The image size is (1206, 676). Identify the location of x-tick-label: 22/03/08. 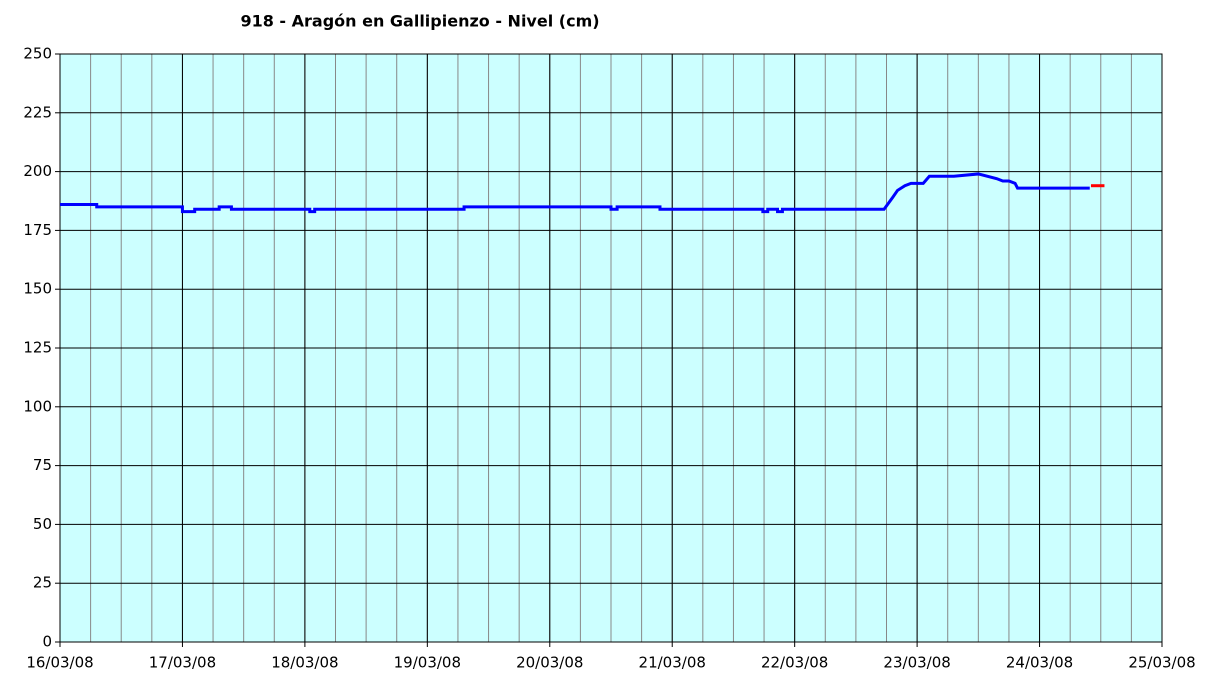
(794, 663).